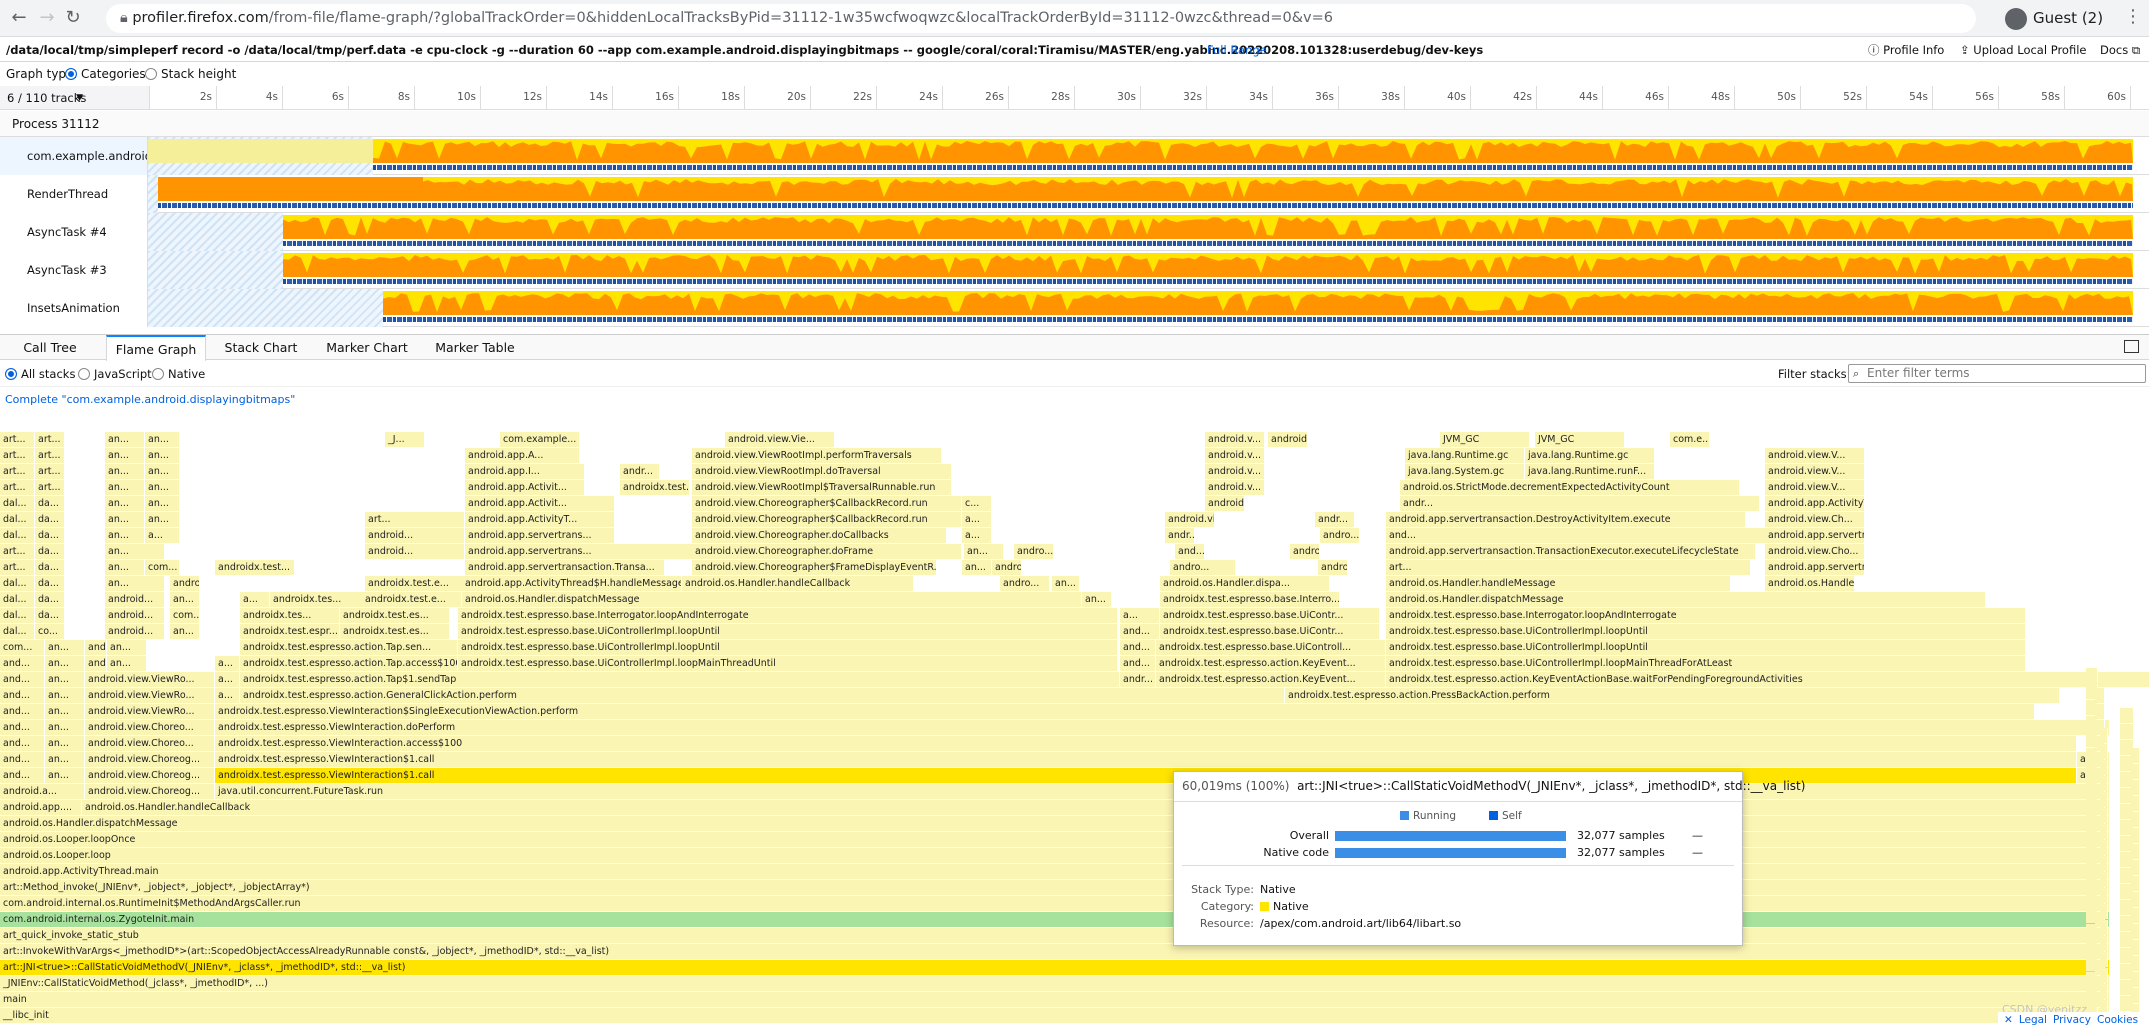 This screenshot has width=2149, height=1028. Describe the element at coordinates (1055, 1015) in the screenshot. I see `flame-frame: __libc_init` at that location.